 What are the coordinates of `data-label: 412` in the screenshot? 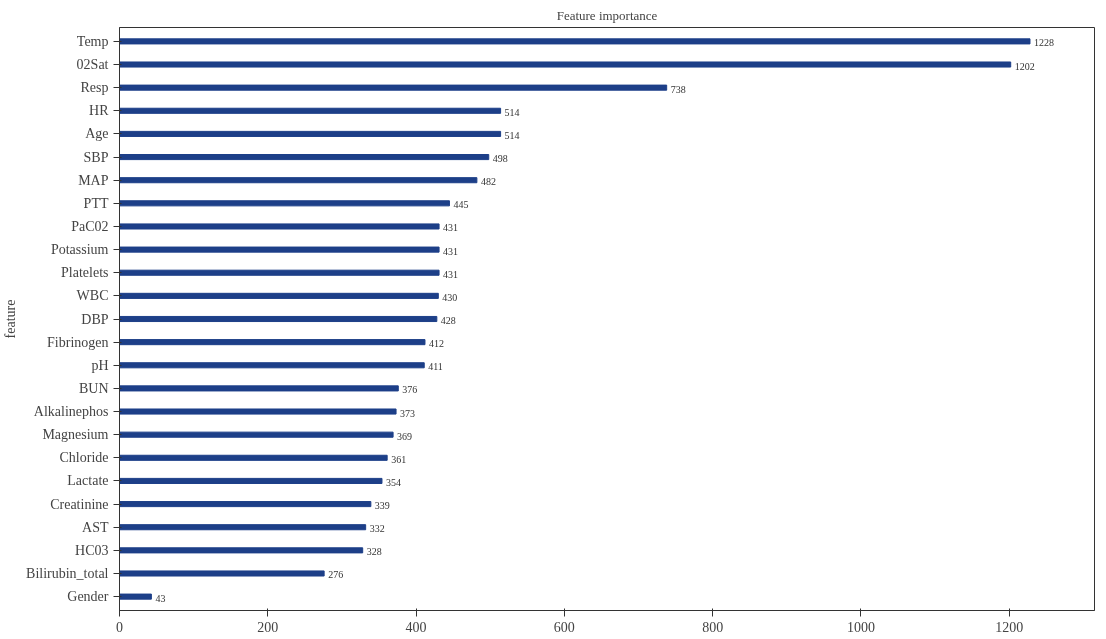 It's located at (436, 344).